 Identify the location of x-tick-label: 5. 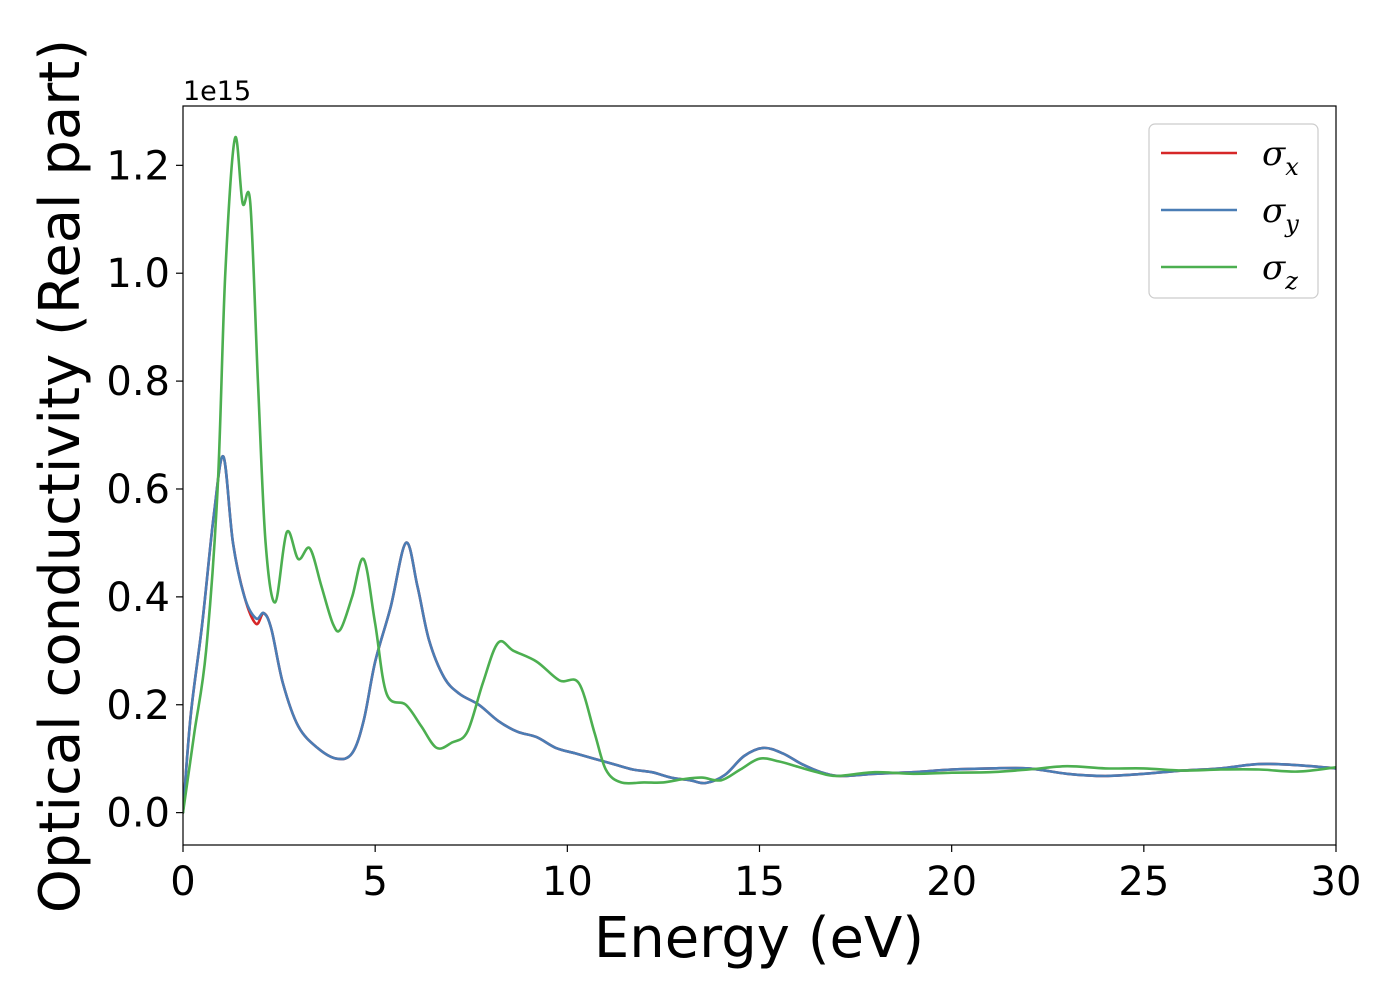
(374, 882).